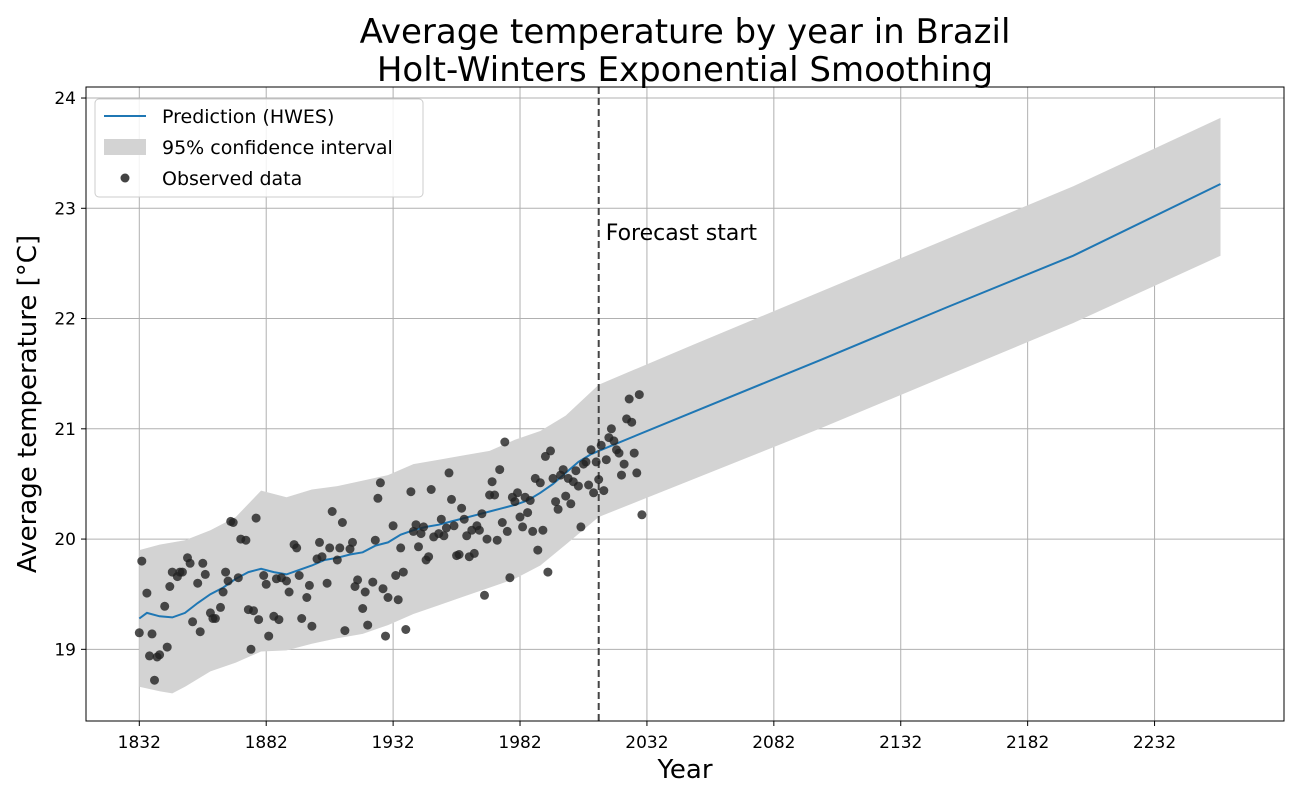 This screenshot has width=1300, height=800. What do you see at coordinates (28, 404) in the screenshot?
I see `y-axis-label: Average temperature [°C]` at bounding box center [28, 404].